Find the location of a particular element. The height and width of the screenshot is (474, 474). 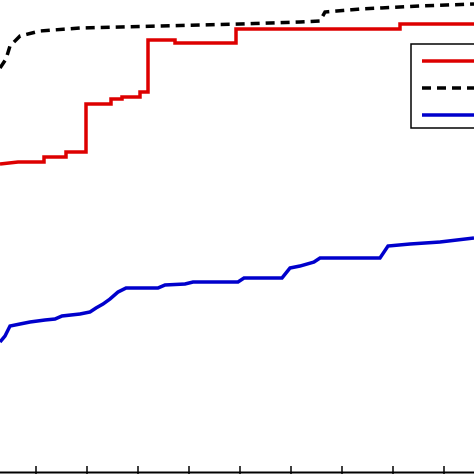

legend is located at coordinates (442, 86).